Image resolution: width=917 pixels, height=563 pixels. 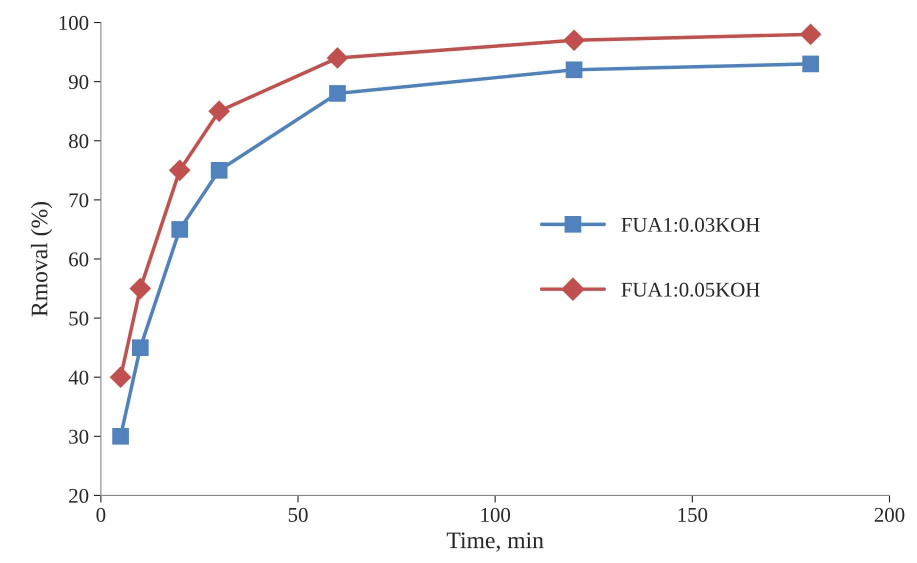 What do you see at coordinates (298, 515) in the screenshot?
I see `x-tick-label: 50` at bounding box center [298, 515].